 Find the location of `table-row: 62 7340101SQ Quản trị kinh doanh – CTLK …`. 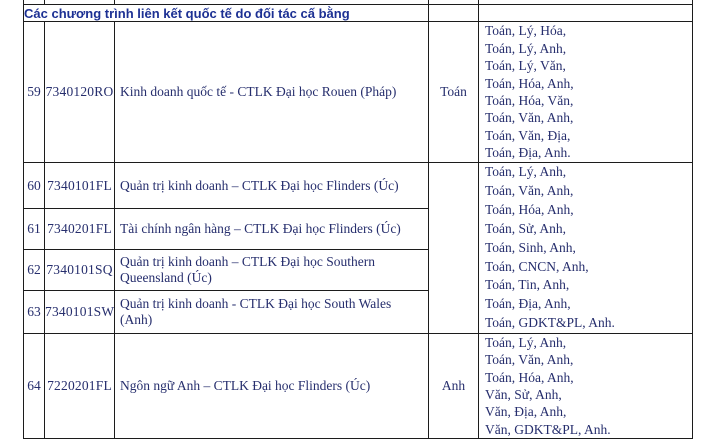

table-row: 62 7340101SQ Quản trị kinh doanh – CTLK … is located at coordinates (358, 269).